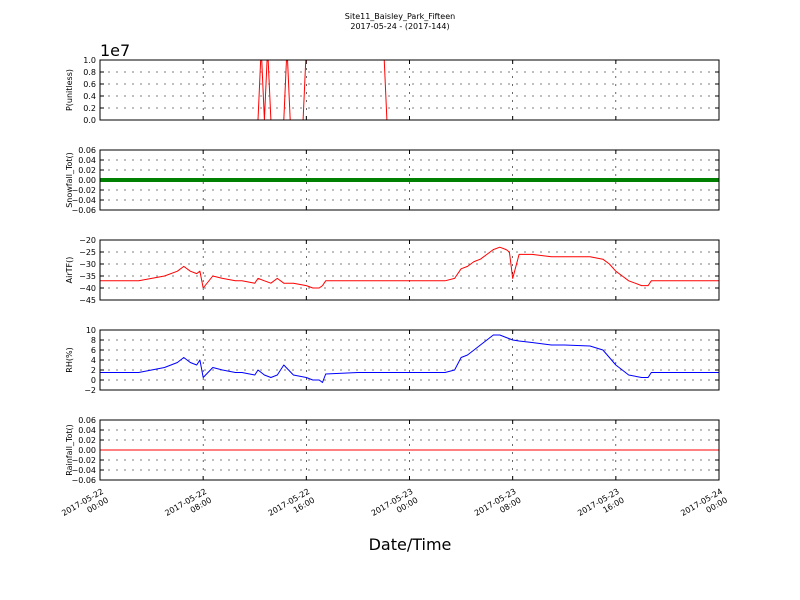 Image resolution: width=800 pixels, height=600 pixels. Describe the element at coordinates (89, 120) in the screenshot. I see `y-tick-label: 0.0` at that location.